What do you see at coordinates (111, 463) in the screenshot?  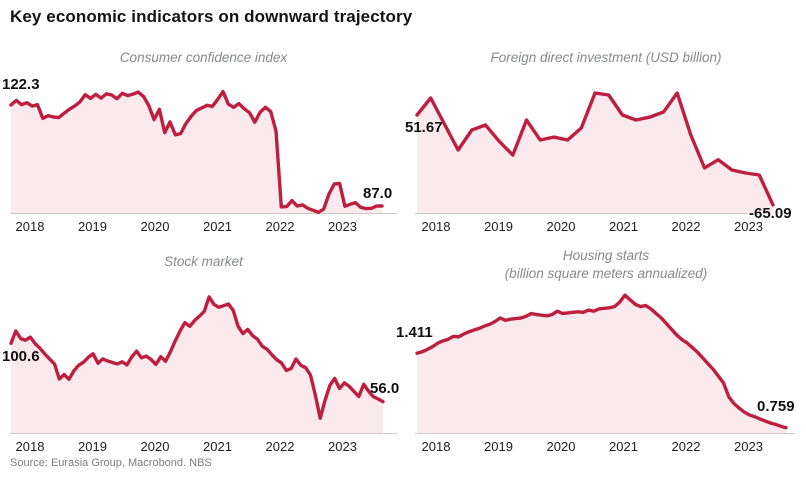 I see `source-note: Source: Eurasia Group, Macrobond. NBS` at bounding box center [111, 463].